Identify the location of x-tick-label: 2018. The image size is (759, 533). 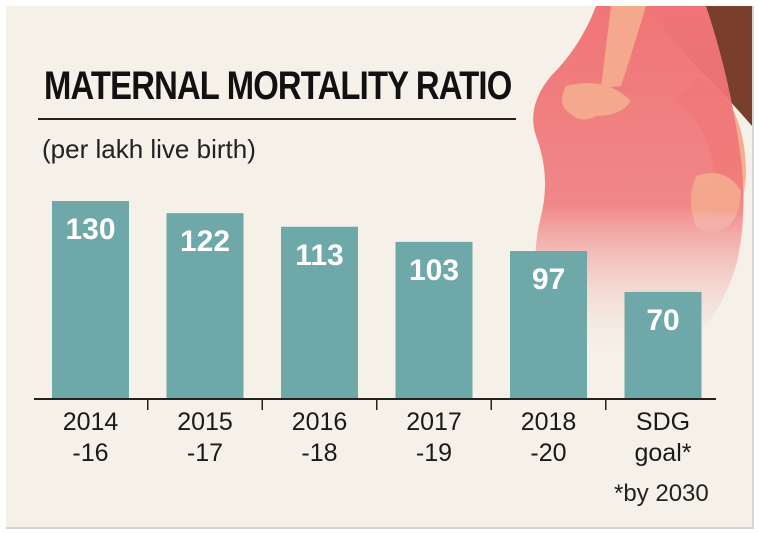
(549, 422).